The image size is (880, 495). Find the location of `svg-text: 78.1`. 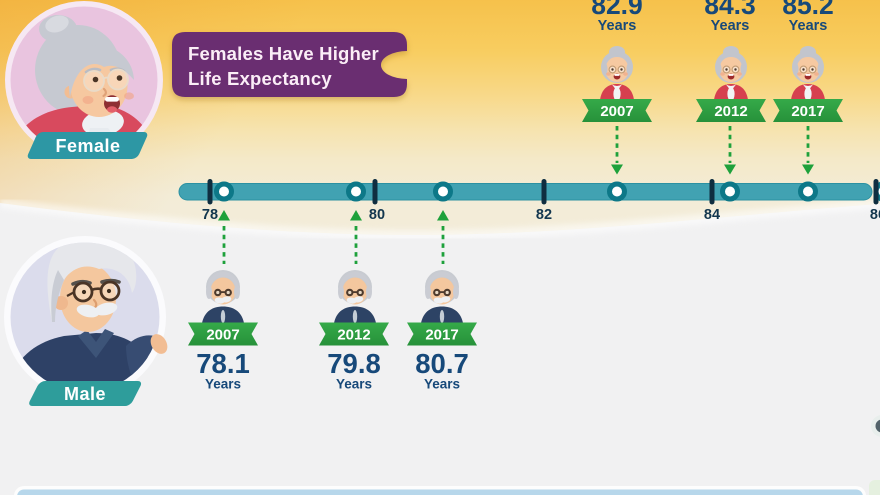

svg-text: 78.1 is located at coordinates (223, 363).